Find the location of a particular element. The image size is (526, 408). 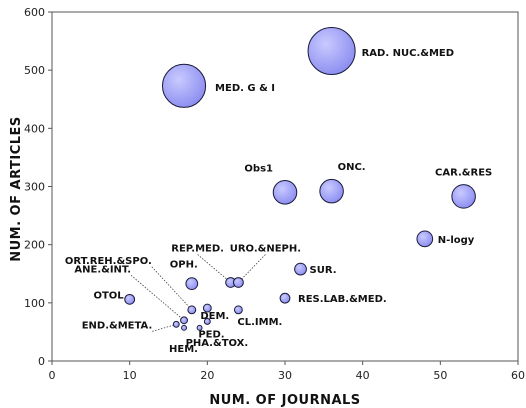

label-oph: OPH. is located at coordinates (184, 265).